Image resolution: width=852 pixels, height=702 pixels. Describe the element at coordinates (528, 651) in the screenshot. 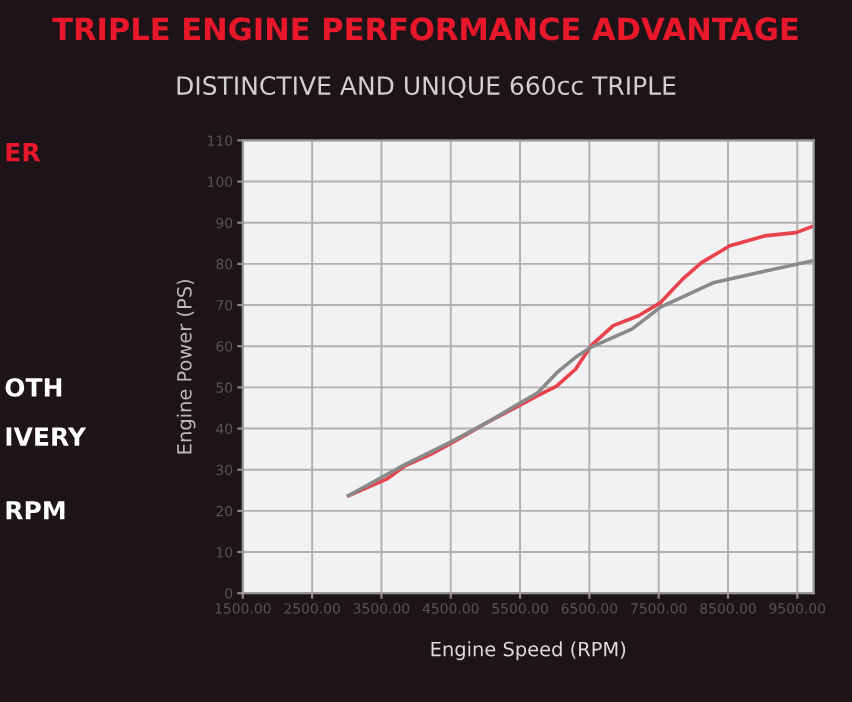

I see `x-axis-title: Engine Speed (RPM)` at that location.